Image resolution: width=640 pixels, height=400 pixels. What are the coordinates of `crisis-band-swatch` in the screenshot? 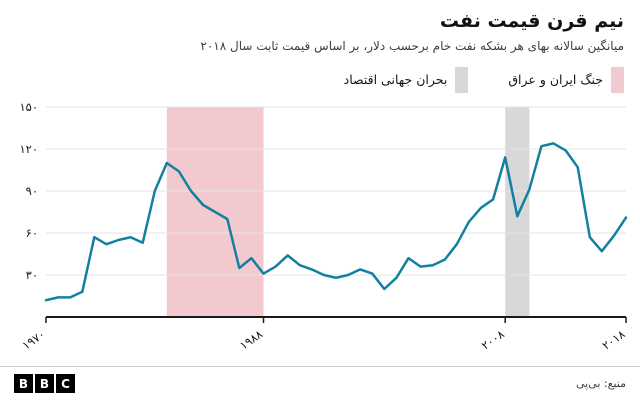 It's located at (462, 79).